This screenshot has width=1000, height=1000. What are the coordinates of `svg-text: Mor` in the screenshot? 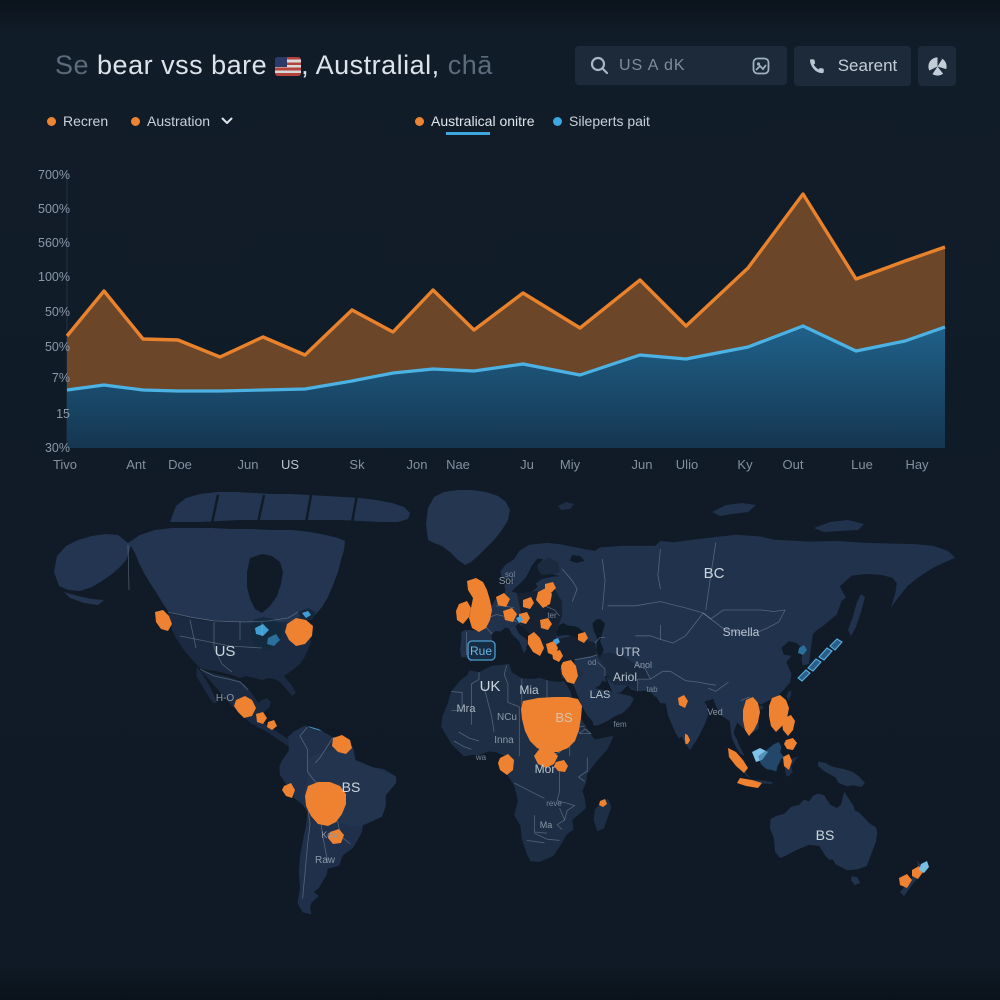 It's located at (545, 769).